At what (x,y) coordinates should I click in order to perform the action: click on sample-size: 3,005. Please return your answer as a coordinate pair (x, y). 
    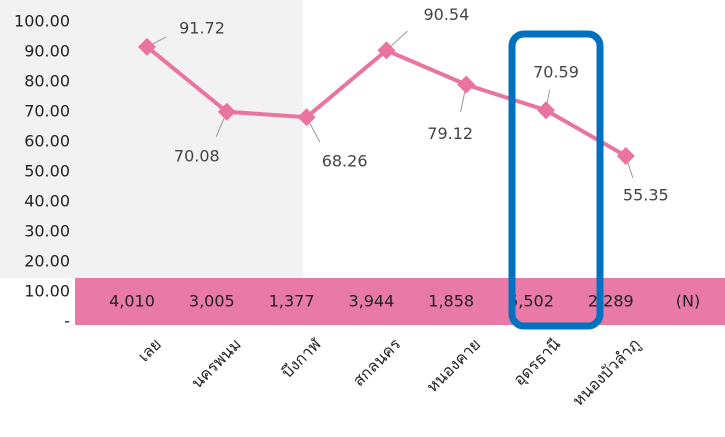
    Looking at the image, I should click on (212, 301).